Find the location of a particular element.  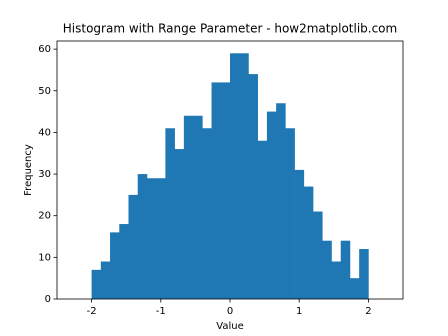

x-tick-label: -1 is located at coordinates (161, 311).